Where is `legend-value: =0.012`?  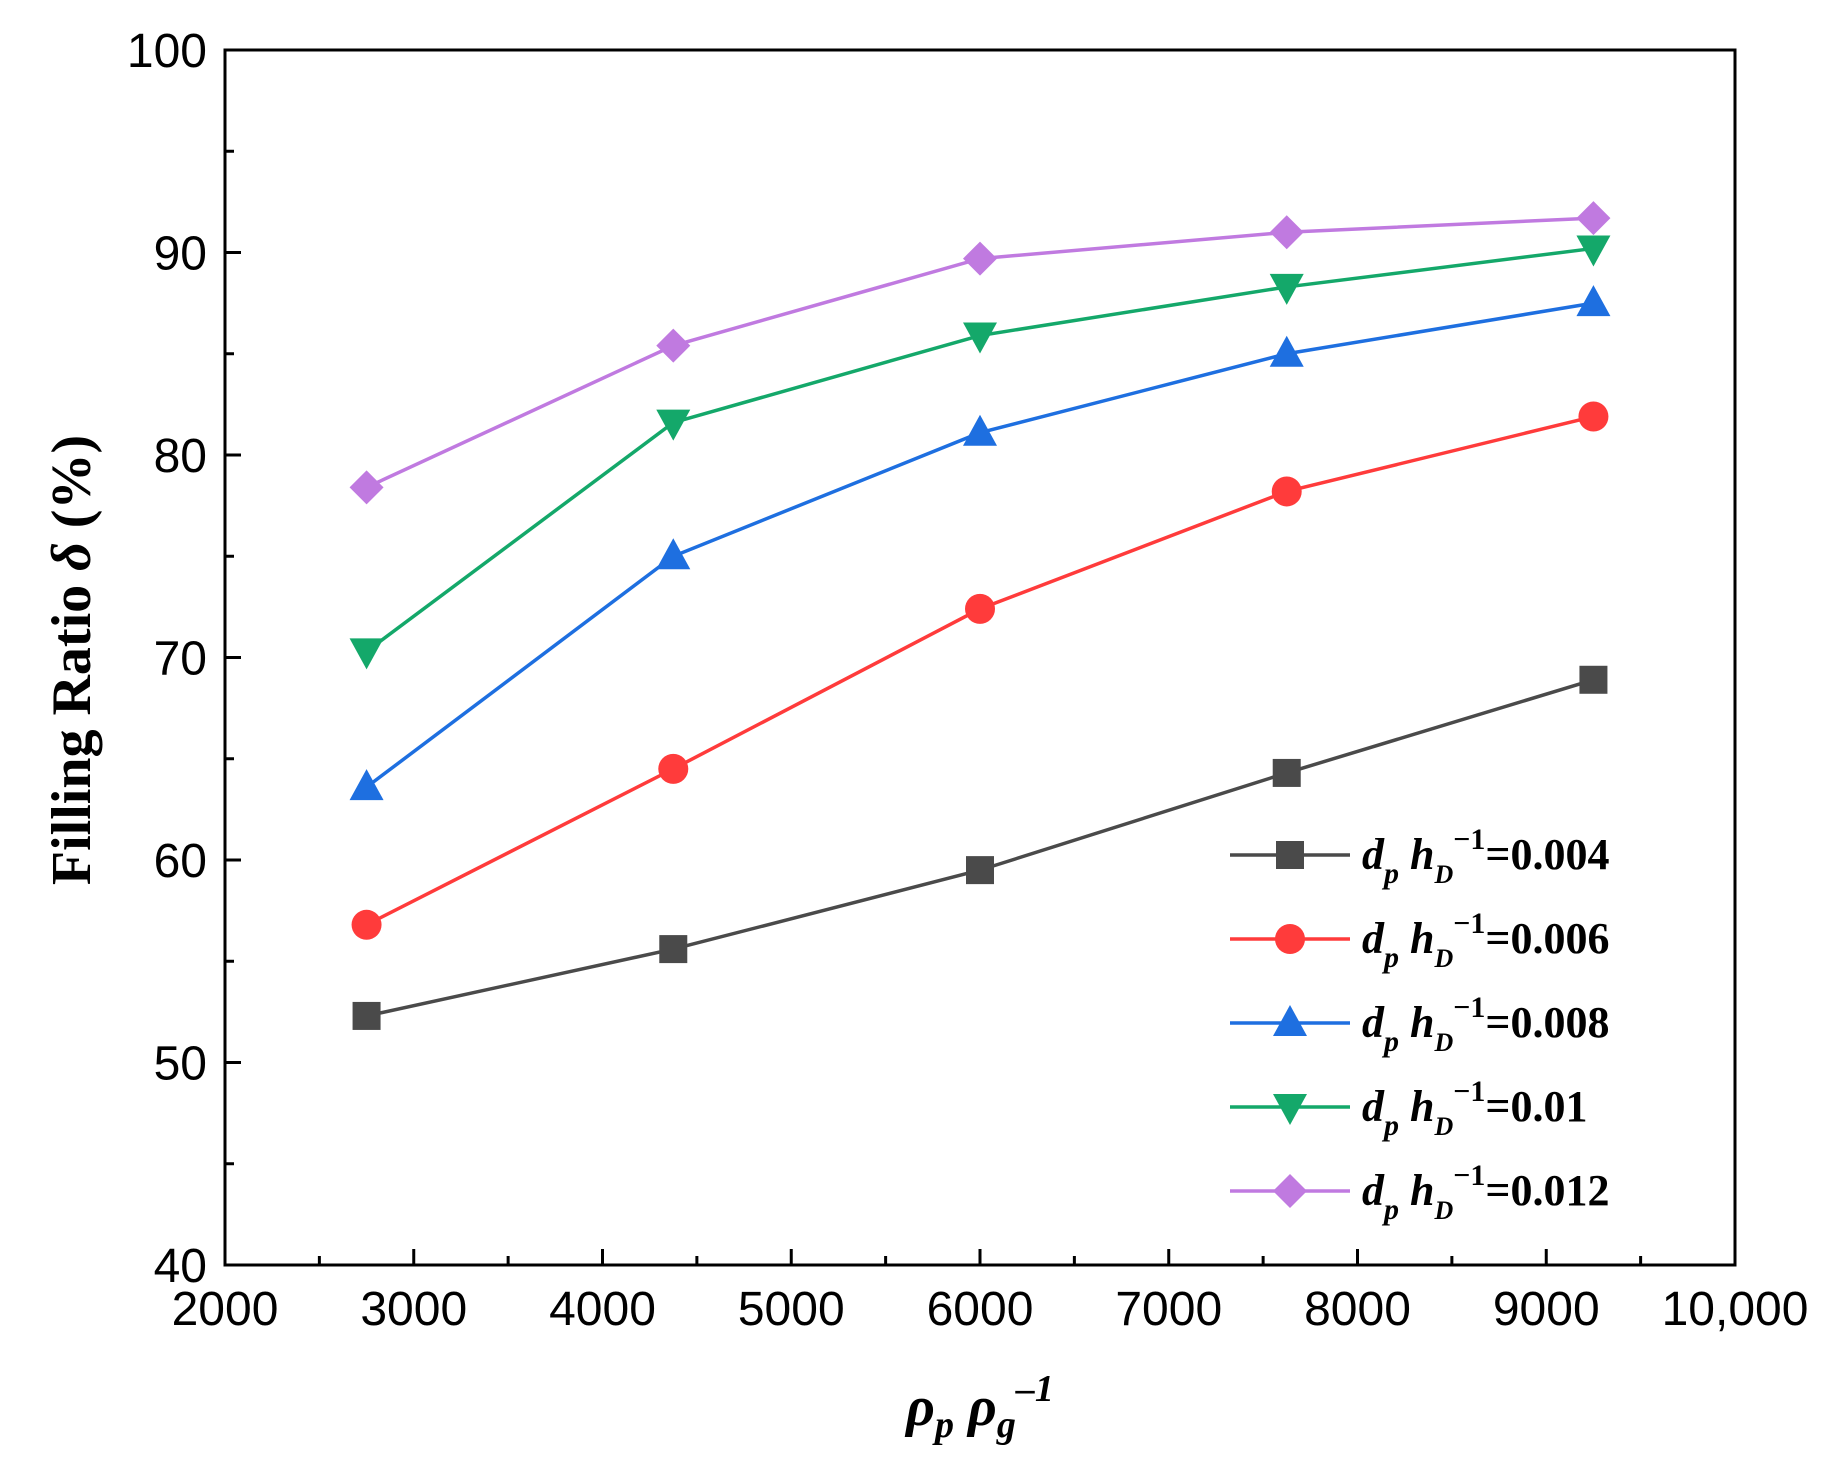
legend-value: =0.012 is located at coordinates (1547, 1190).